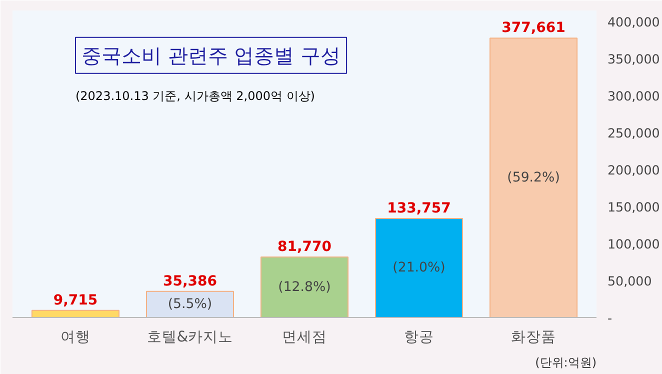 Image resolution: width=662 pixels, height=374 pixels. I want to click on x-tick-label: 호텔&카지노, so click(190, 337).